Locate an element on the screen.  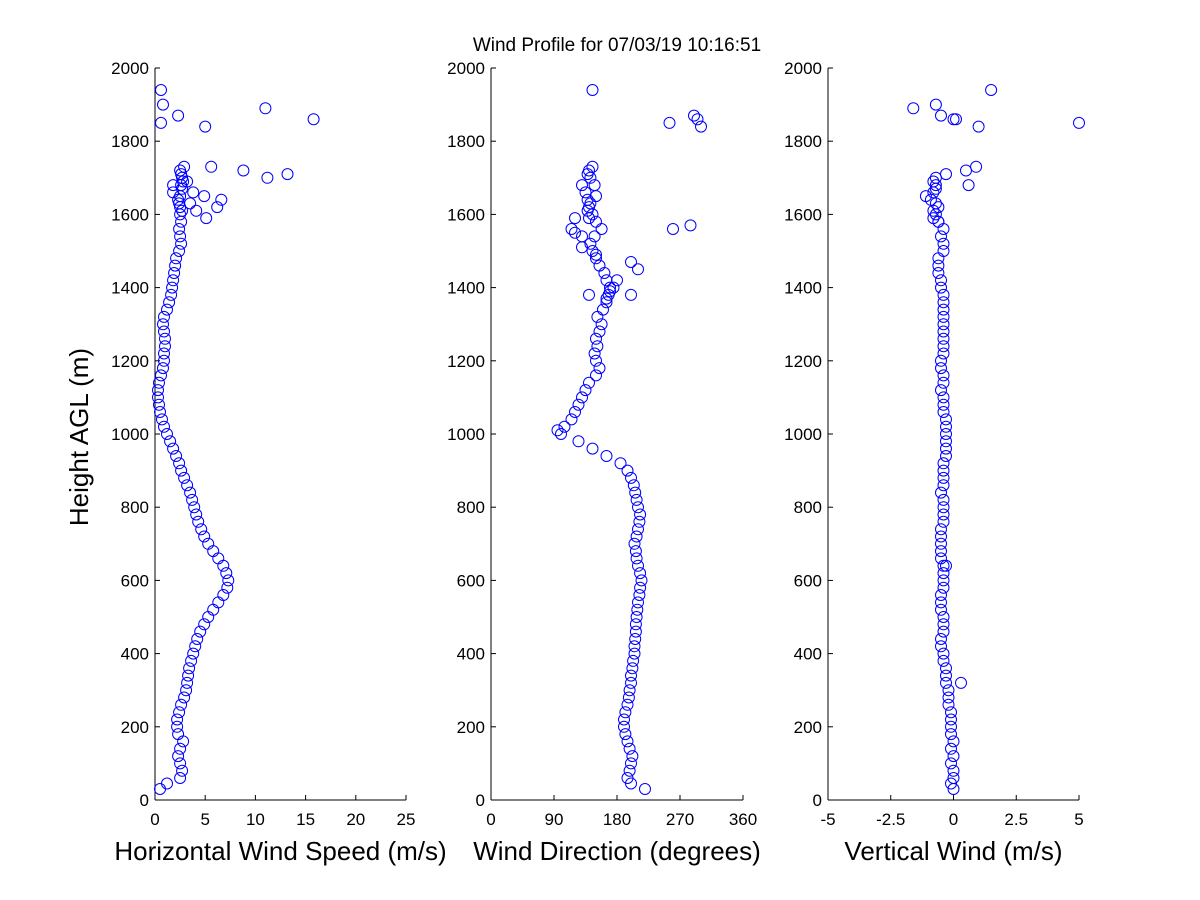
y-tick-label: 200 is located at coordinates (135, 727).